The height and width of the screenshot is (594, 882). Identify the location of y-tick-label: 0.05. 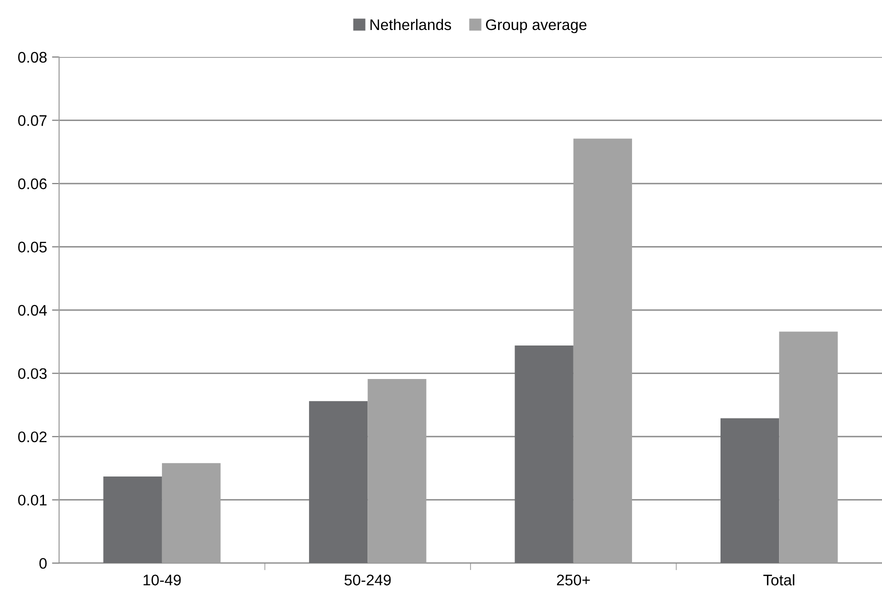
(32, 247).